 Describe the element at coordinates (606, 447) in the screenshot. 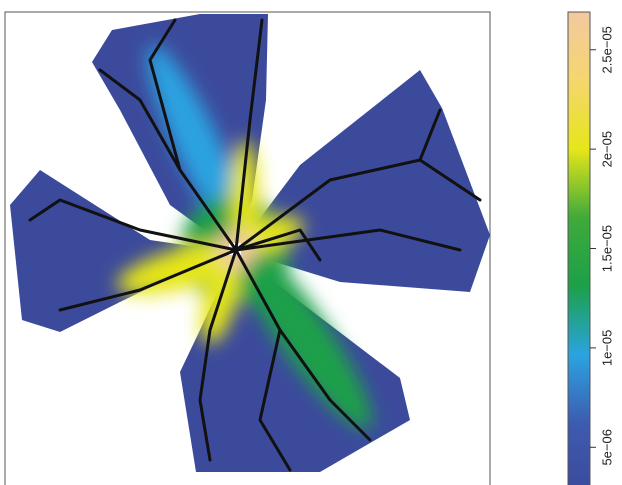

I see `colorbar-tick-label: 5e−06` at that location.